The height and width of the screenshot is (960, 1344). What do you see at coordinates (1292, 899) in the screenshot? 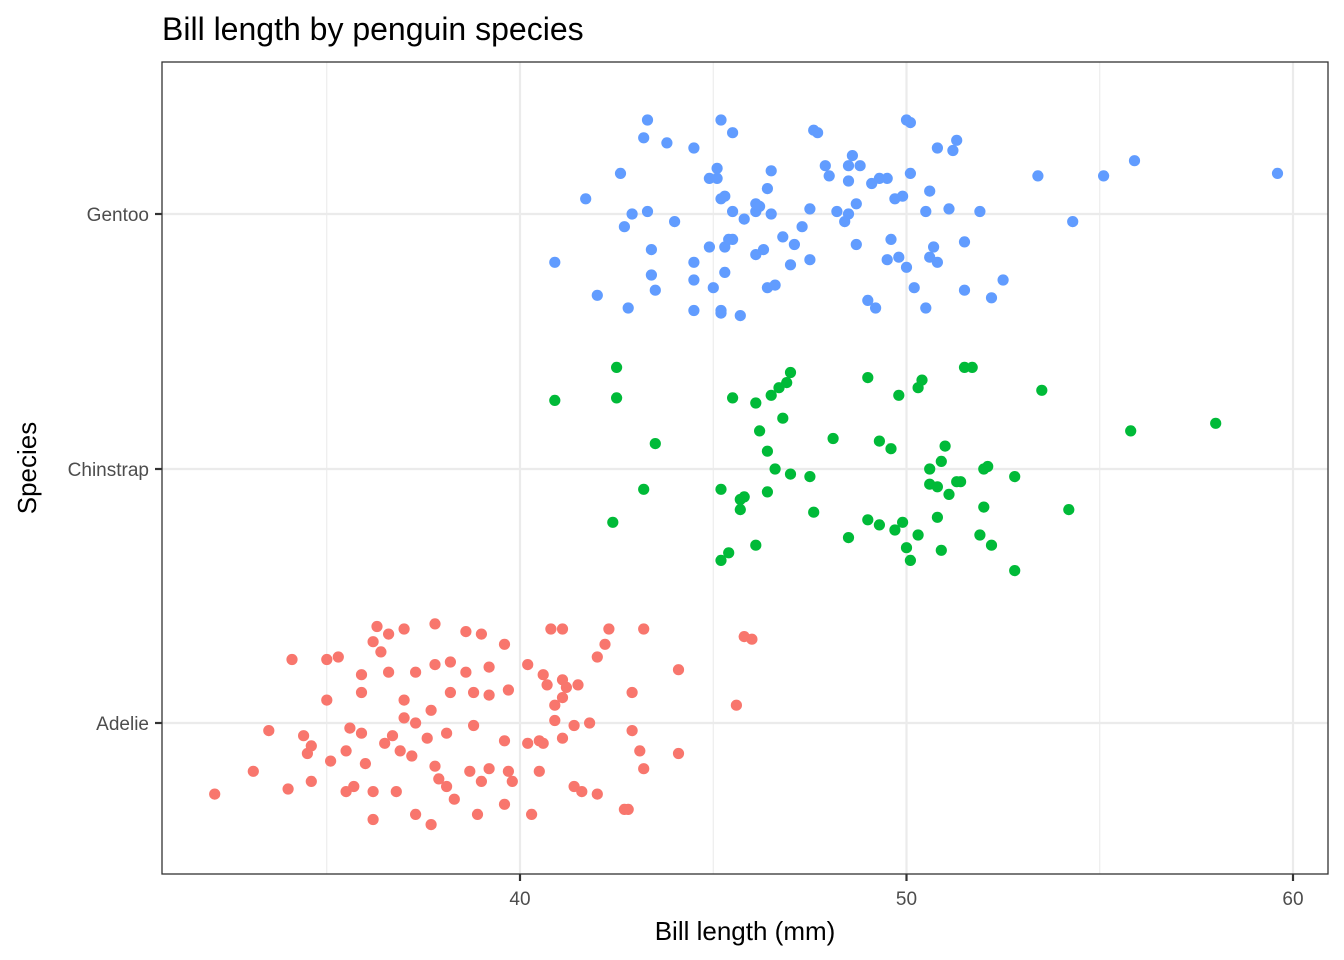
I see `x-tick-label: 60` at bounding box center [1292, 899].